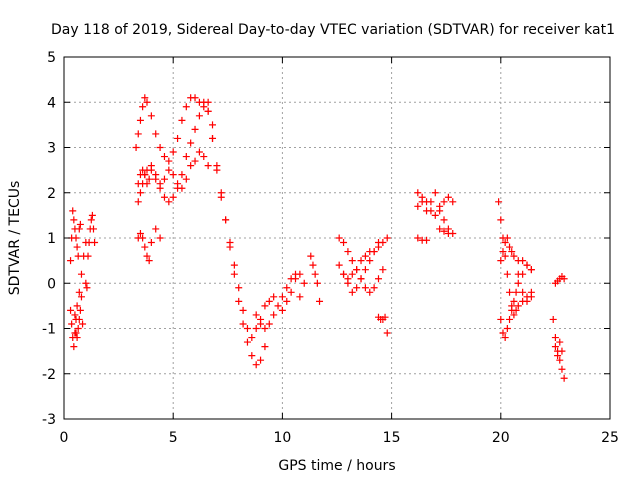 The width and height of the screenshot is (640, 480). I want to click on series-arc4, so click(315, 278).